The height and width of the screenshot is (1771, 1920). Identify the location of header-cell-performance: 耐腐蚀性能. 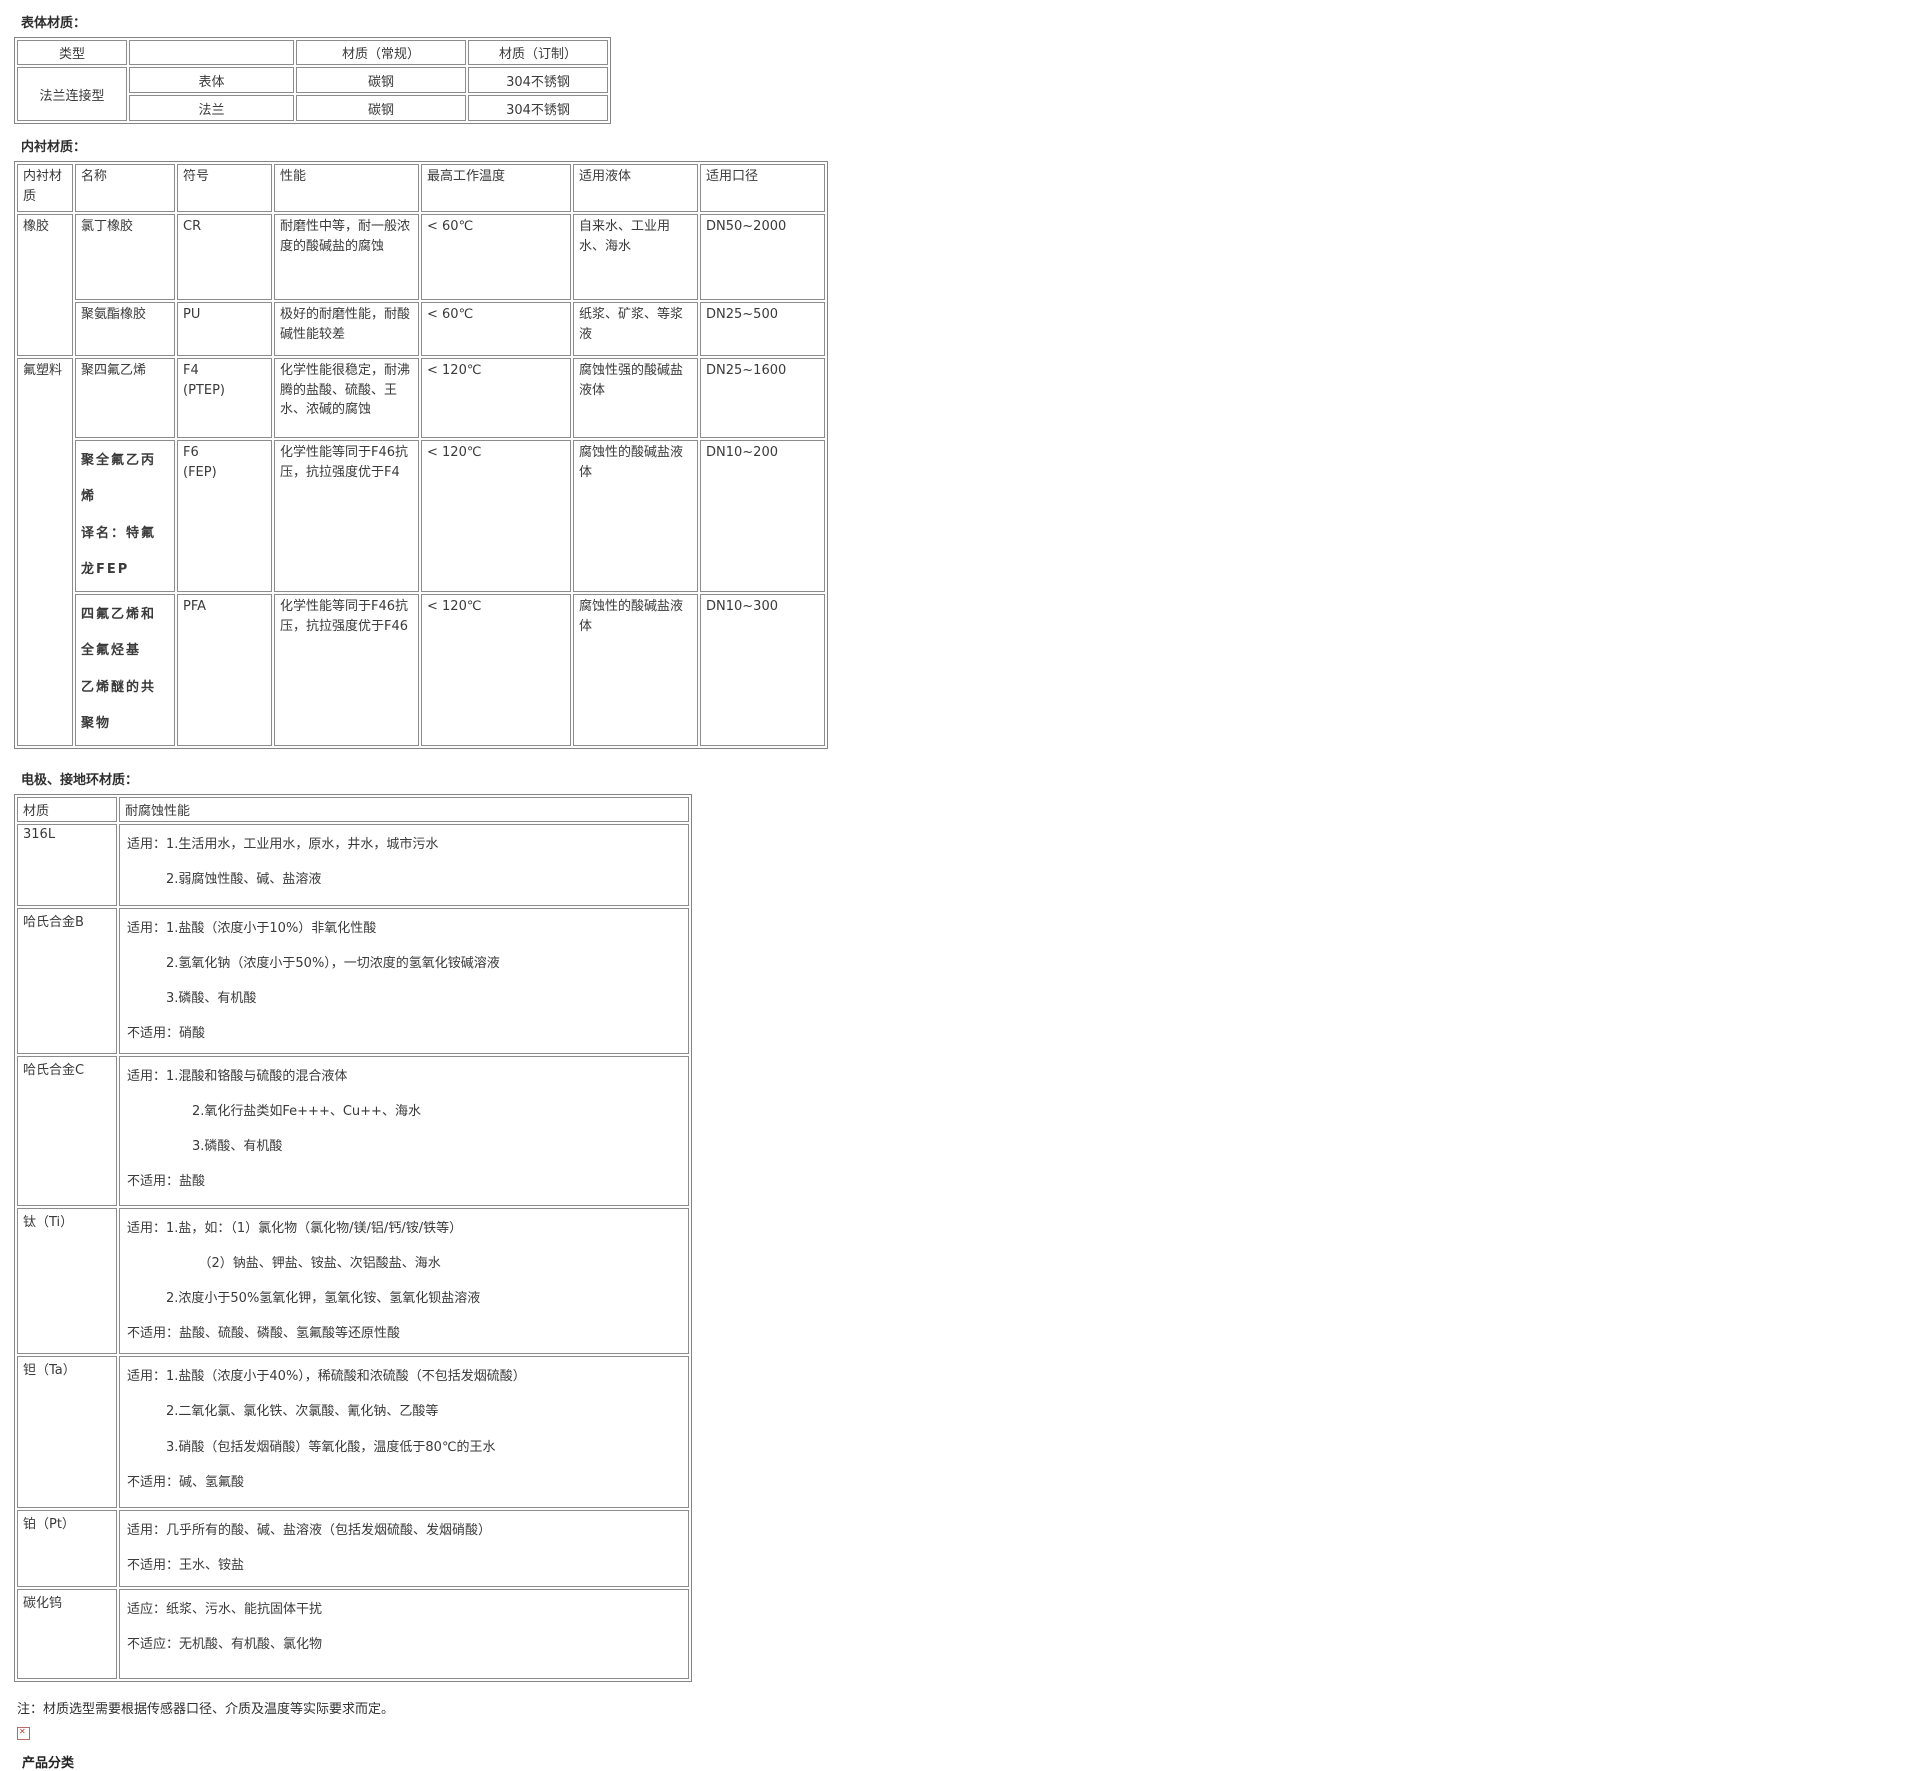
(404, 809).